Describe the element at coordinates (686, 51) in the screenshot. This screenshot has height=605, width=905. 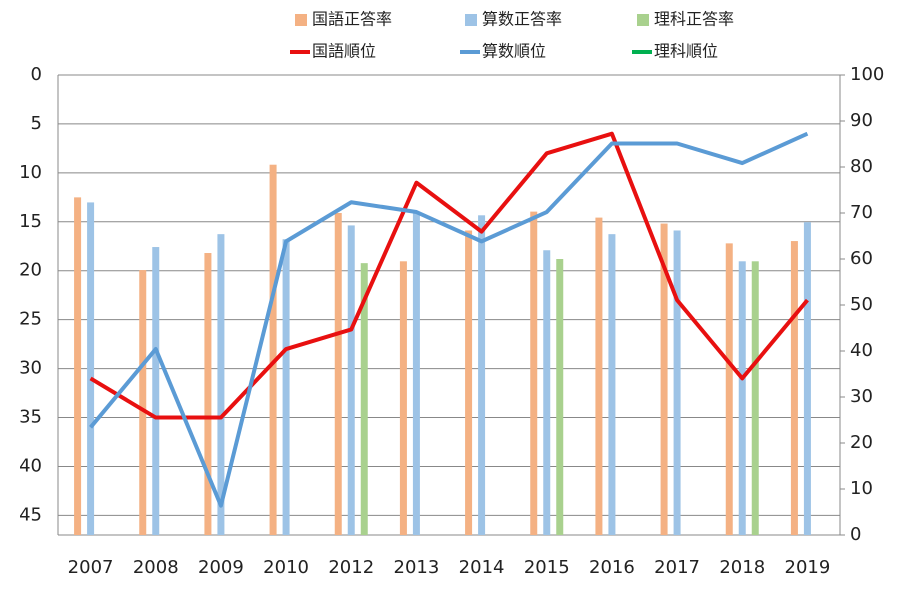
I see `legend-label: 理科順位` at that location.